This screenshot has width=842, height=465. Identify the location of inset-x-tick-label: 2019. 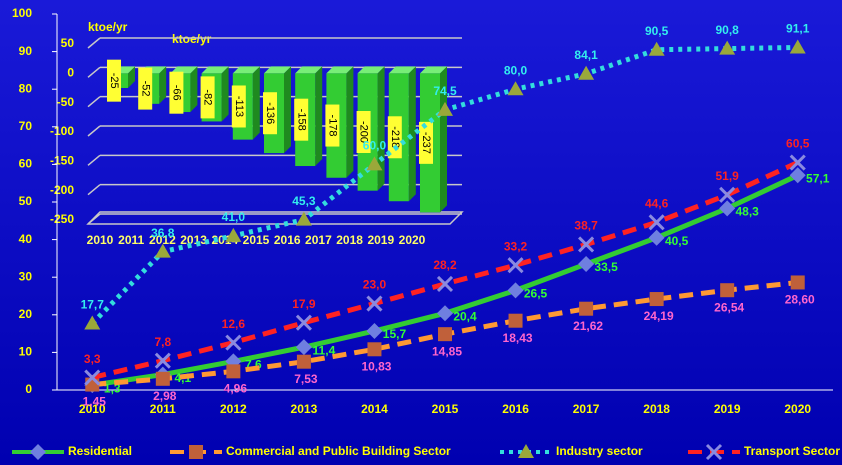
(380, 240).